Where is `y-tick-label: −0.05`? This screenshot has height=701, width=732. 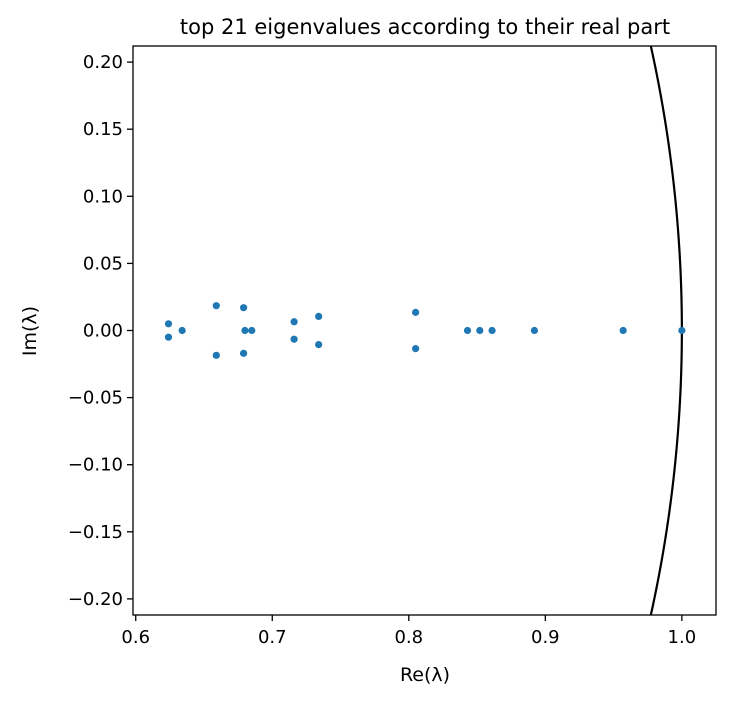 y-tick-label: −0.05 is located at coordinates (95, 398).